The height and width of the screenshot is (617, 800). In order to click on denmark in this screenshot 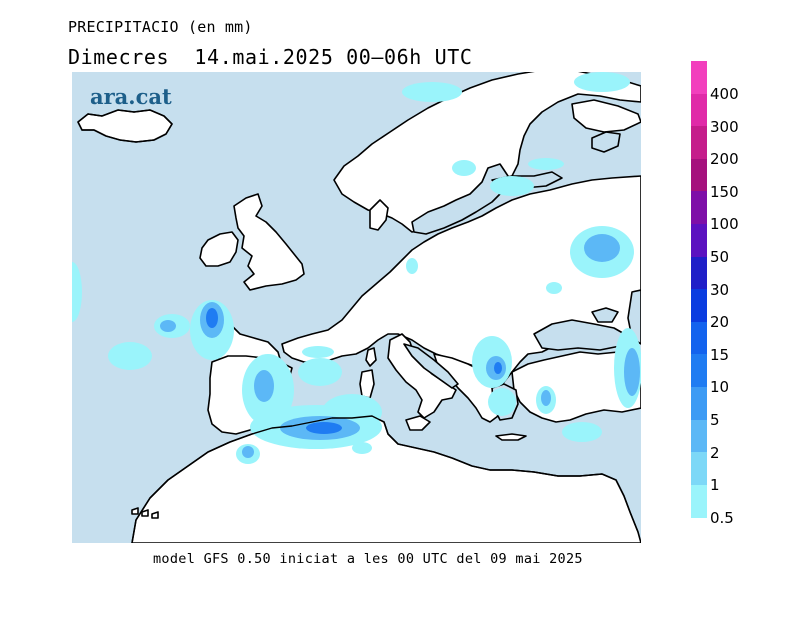, I will do `click(379, 215)`.